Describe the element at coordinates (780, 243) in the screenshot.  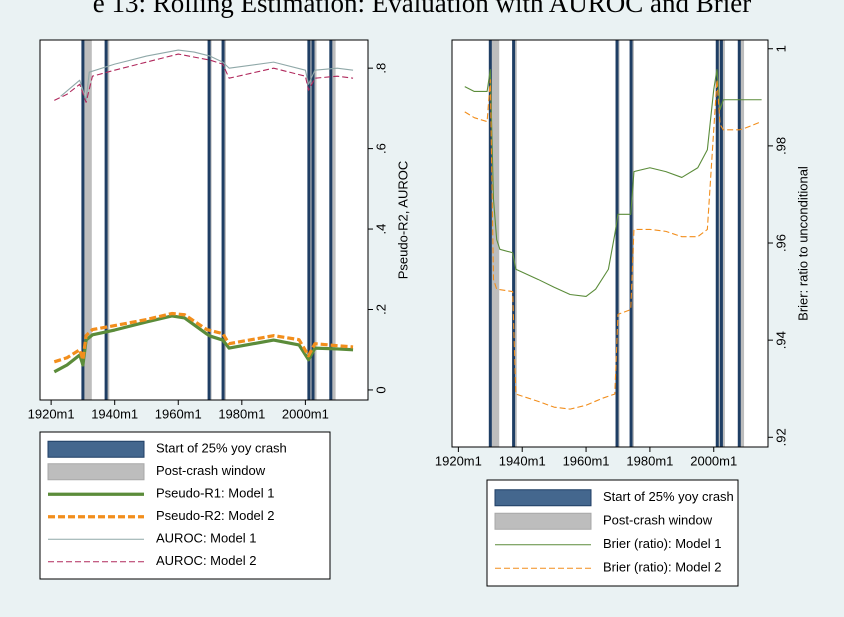
I see `y-tick-label: .96` at that location.